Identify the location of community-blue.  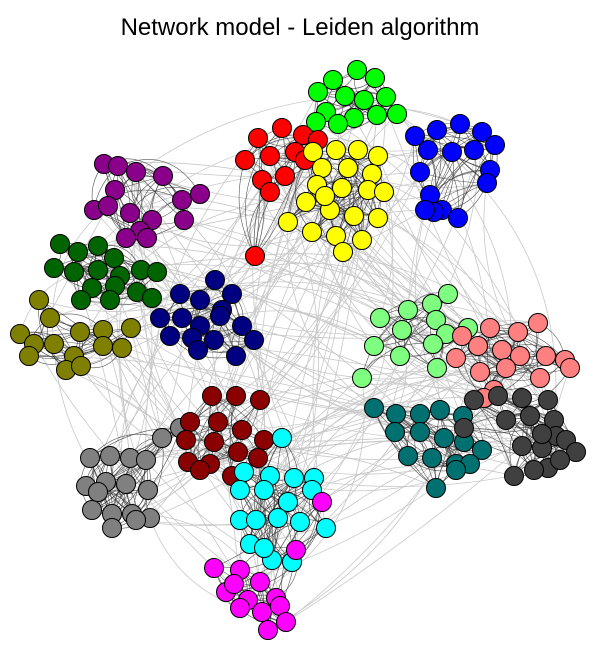
(455, 171).